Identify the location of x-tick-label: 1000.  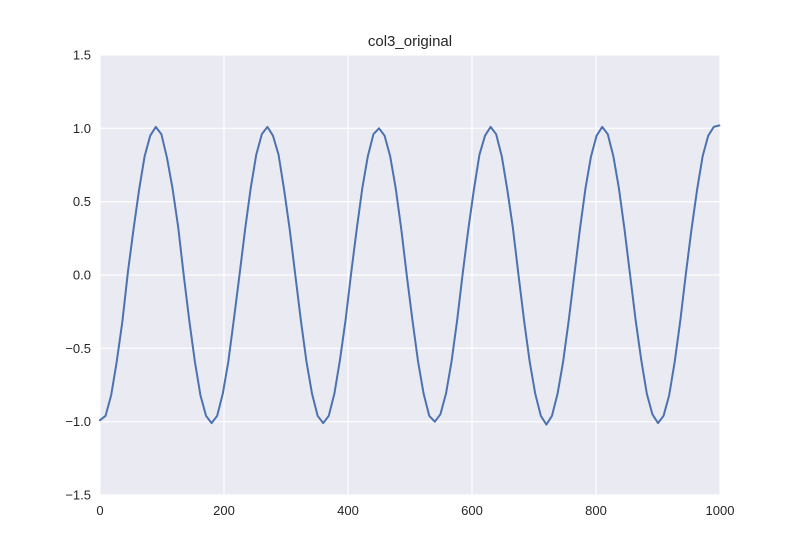
(720, 510).